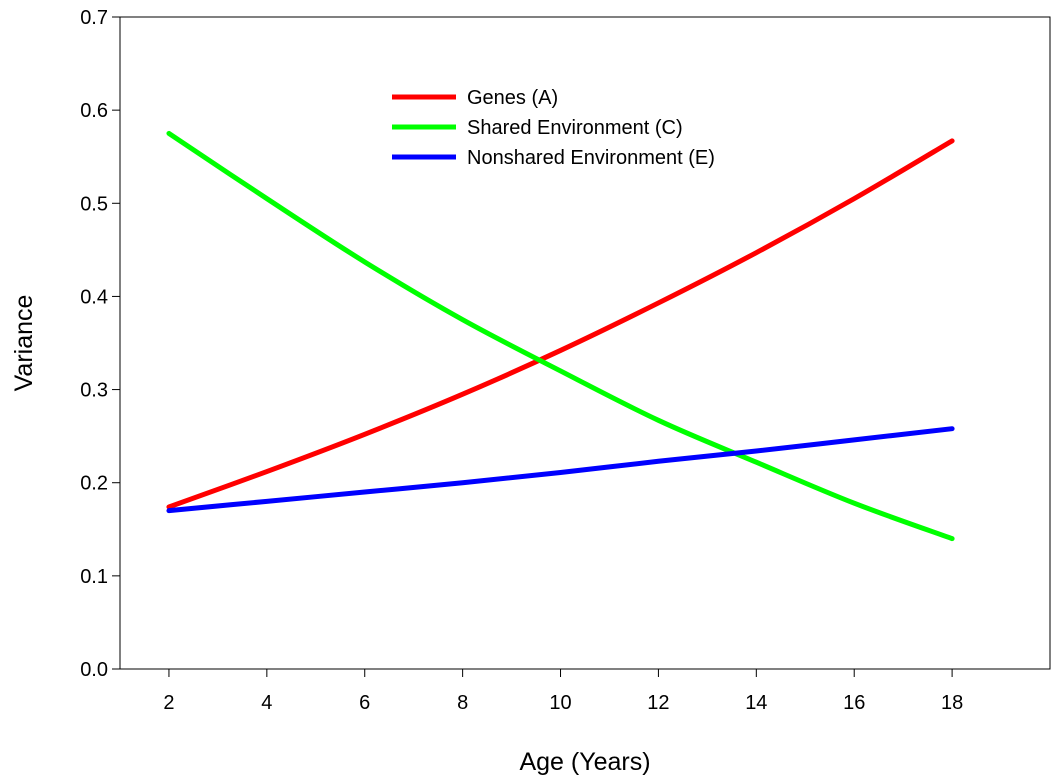 The image size is (1055, 783). What do you see at coordinates (266, 703) in the screenshot?
I see `x-tick-label: 4` at bounding box center [266, 703].